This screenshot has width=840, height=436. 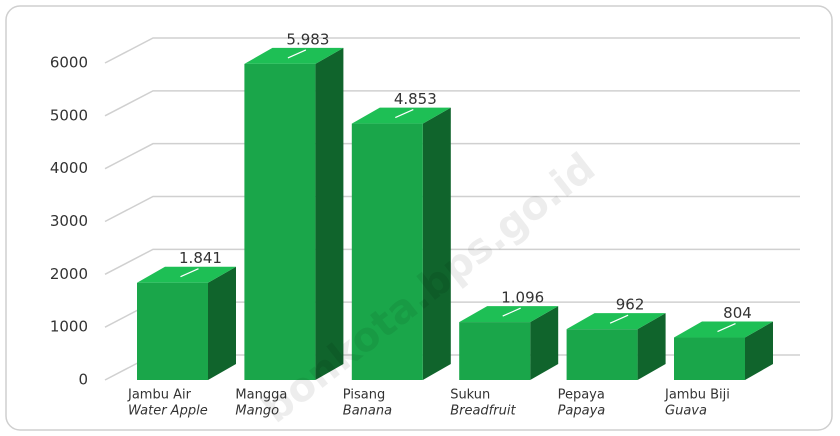 I want to click on x-tick-label: Pepaya, so click(x=581, y=395).